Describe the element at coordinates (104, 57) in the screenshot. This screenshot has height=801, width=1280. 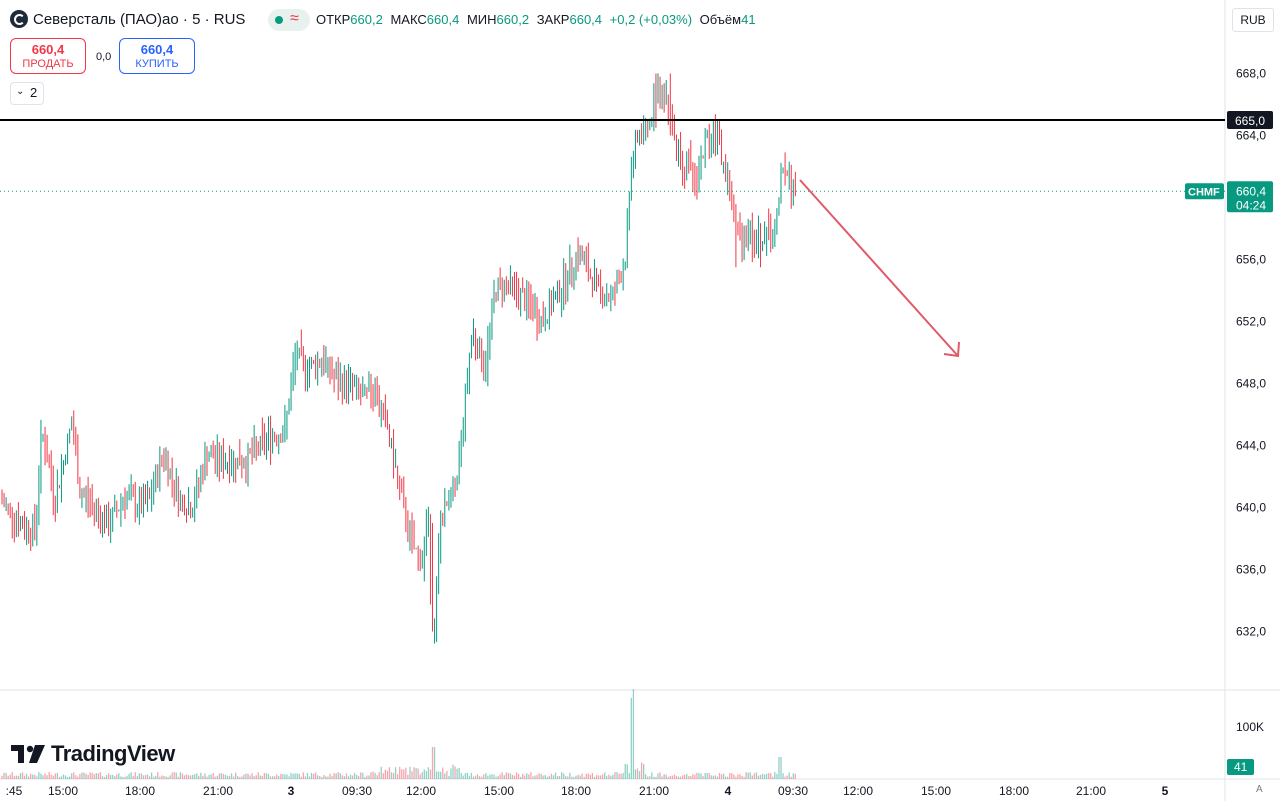
I see `spread-value: 0,0` at that location.